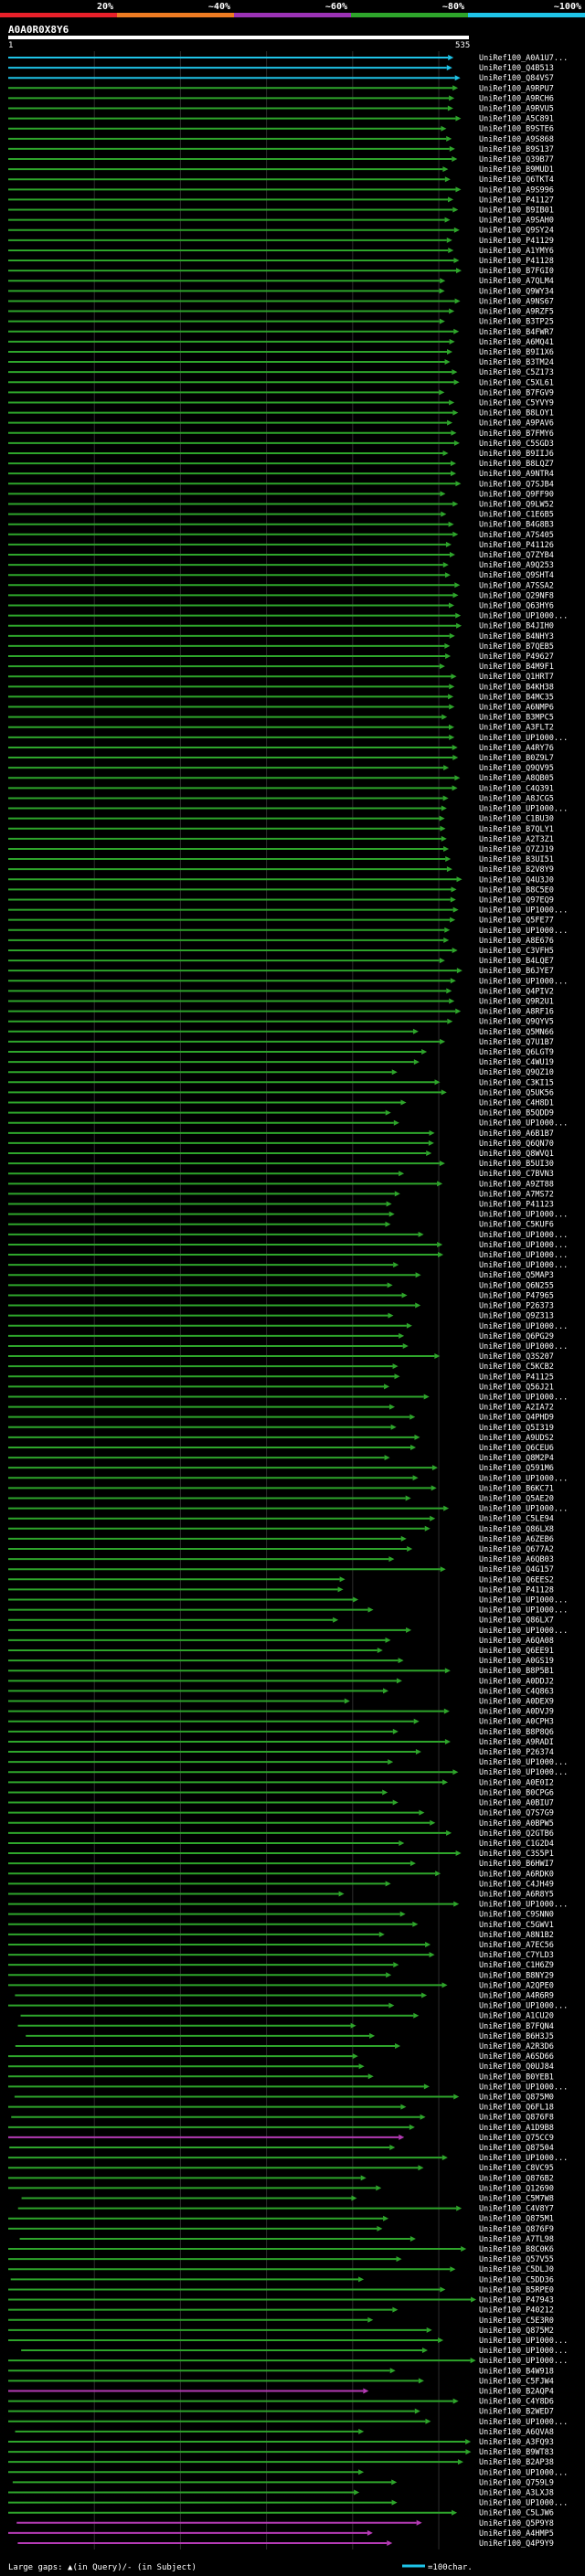  What do you see at coordinates (516, 859) in the screenshot?
I see `hit-label: UniRef100_B3UI51` at bounding box center [516, 859].